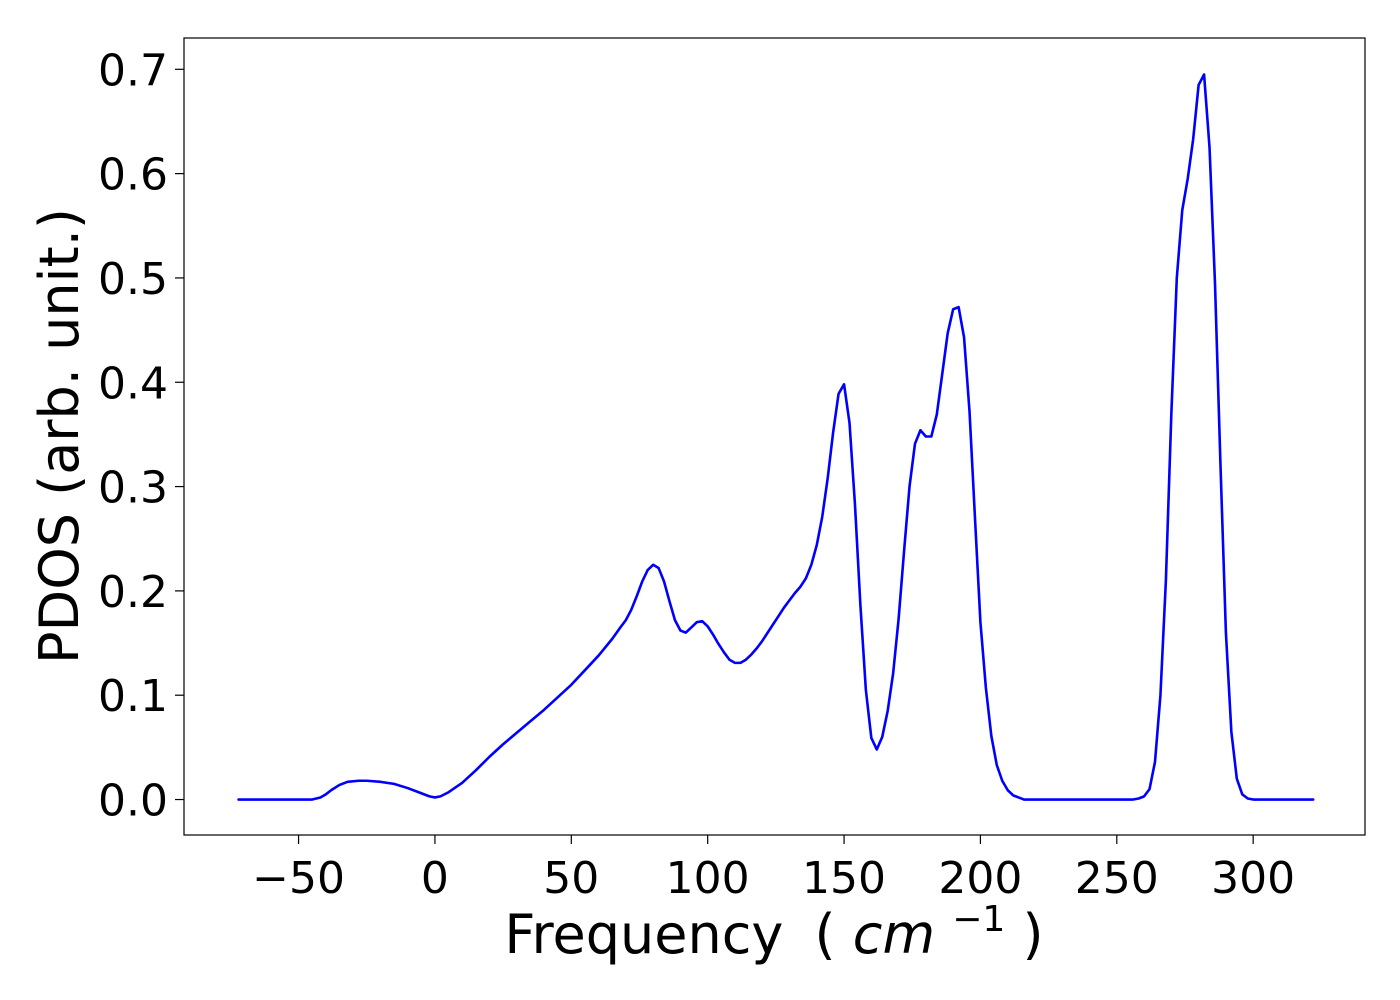 This screenshot has width=1400, height=1000. I want to click on y-tick-label: 0.2, so click(133, 592).